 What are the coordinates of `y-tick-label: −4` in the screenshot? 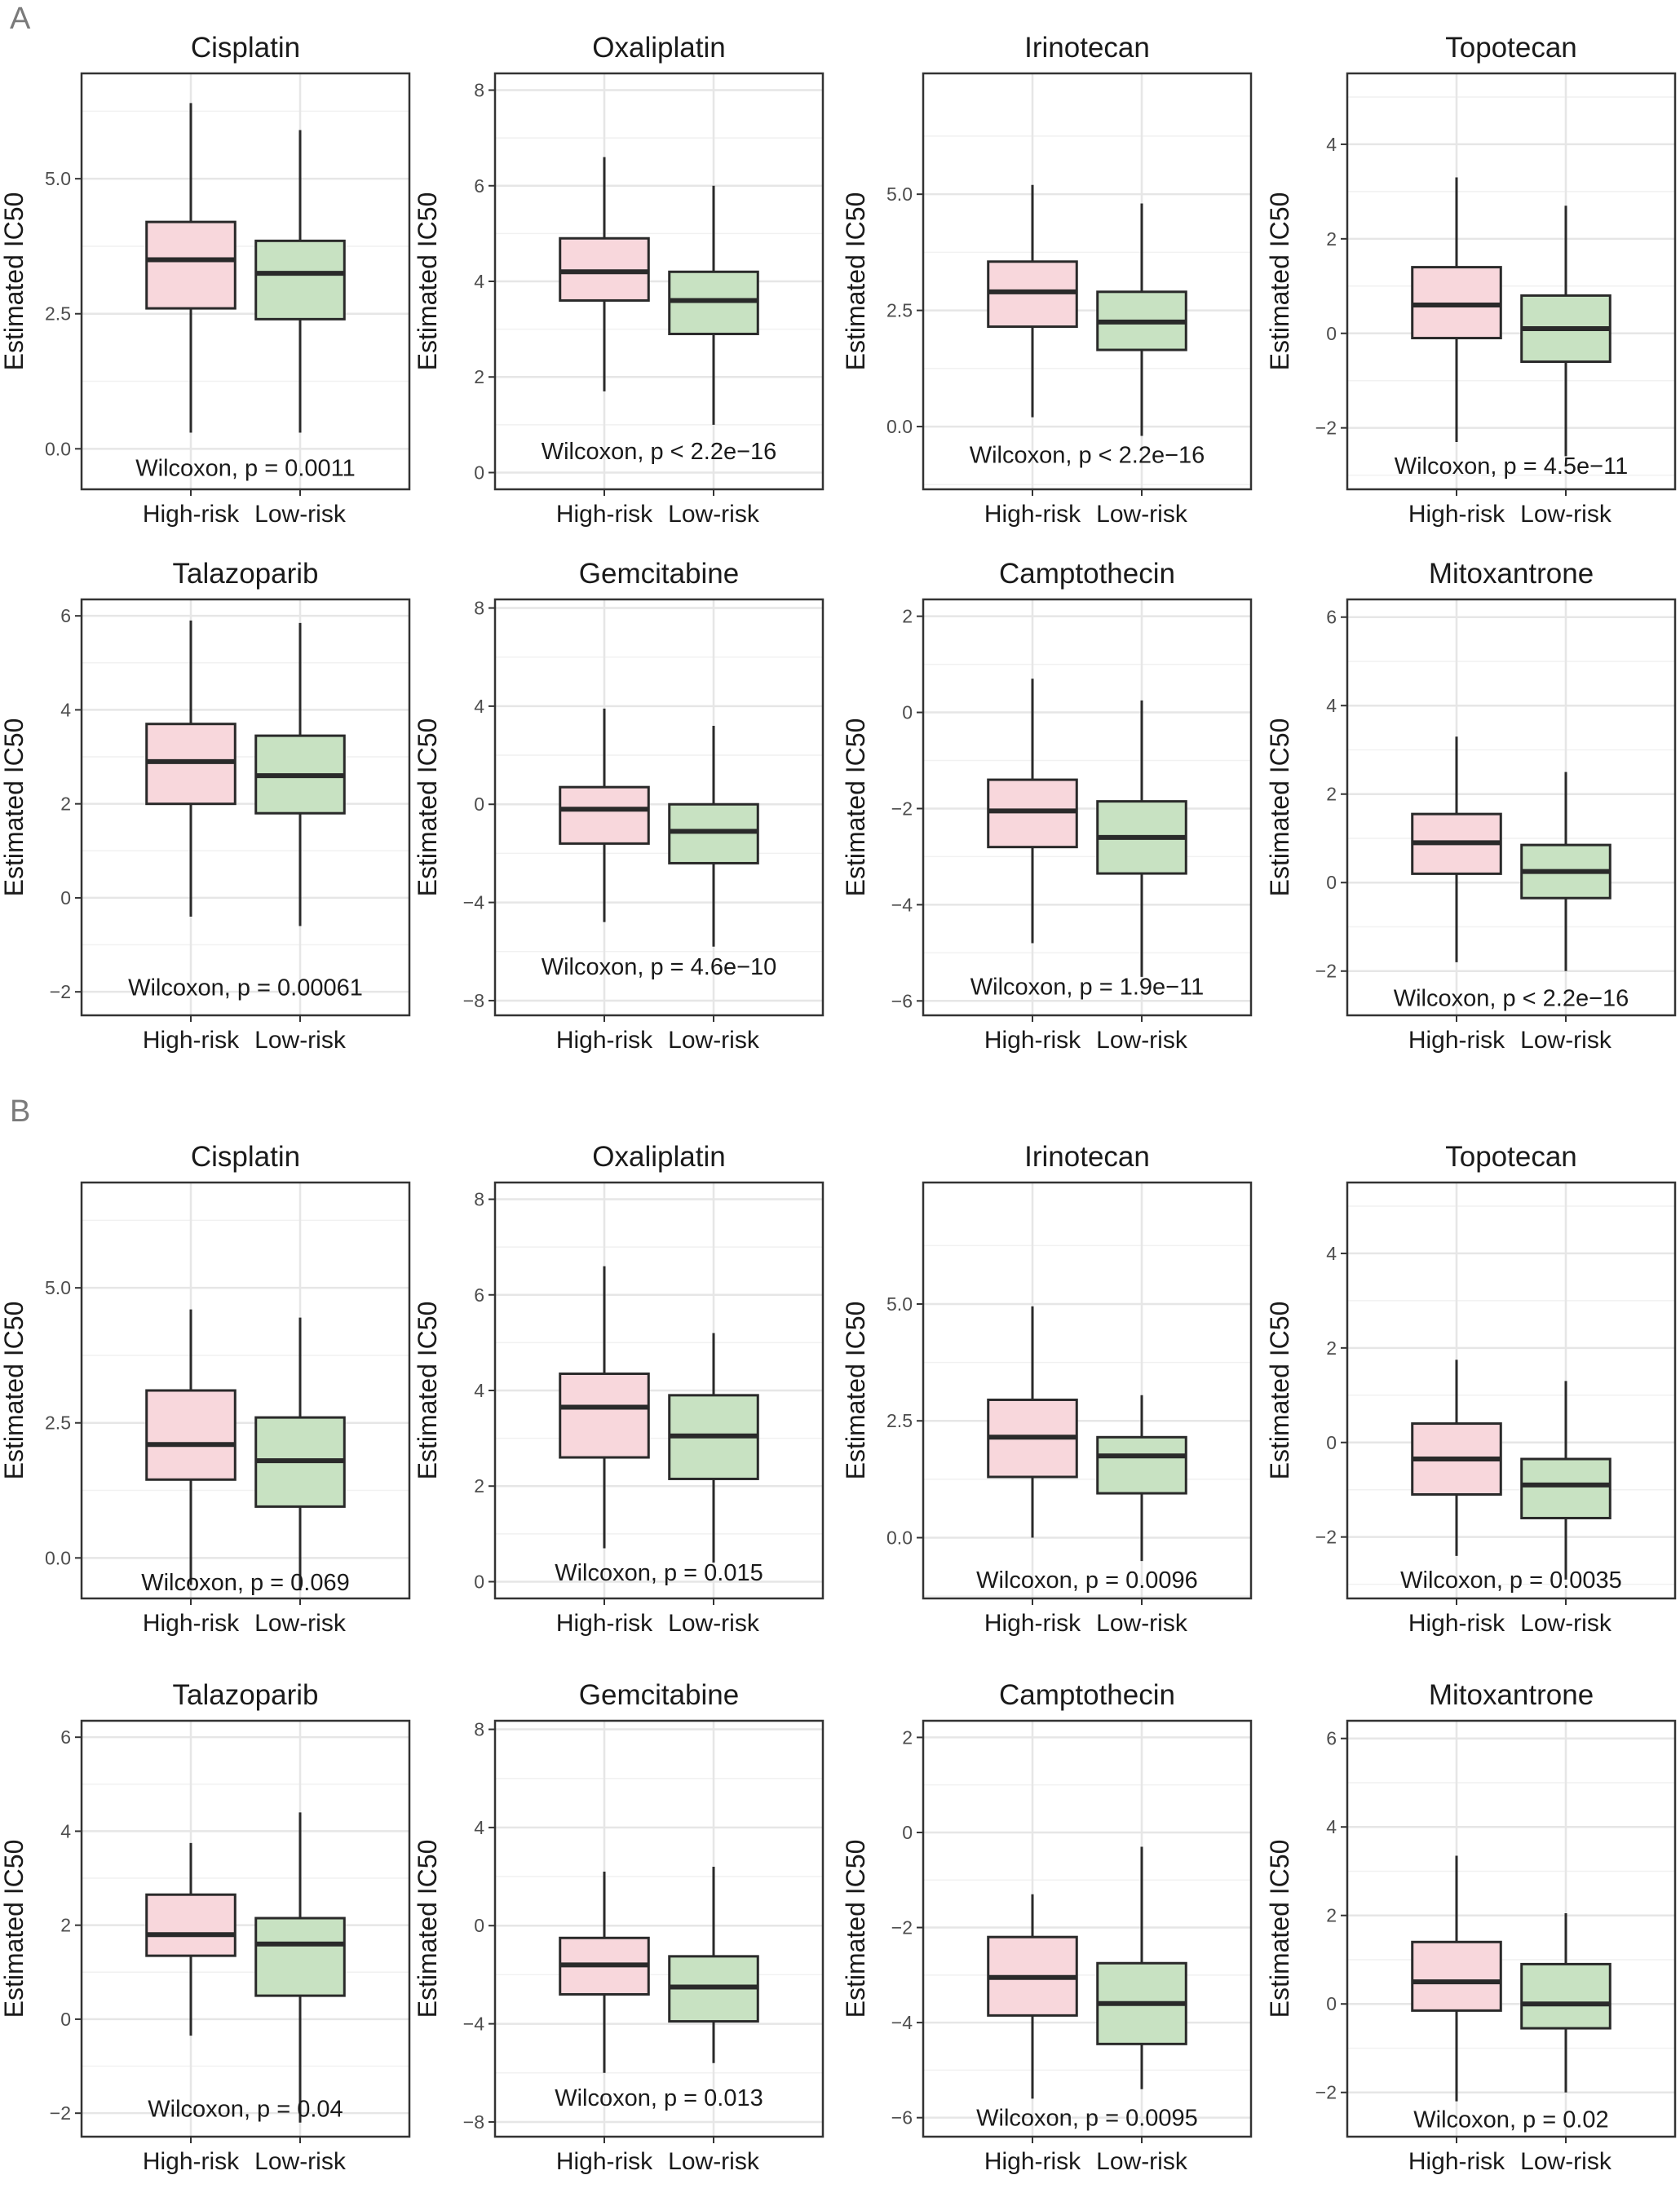 It's located at (473, 2024).